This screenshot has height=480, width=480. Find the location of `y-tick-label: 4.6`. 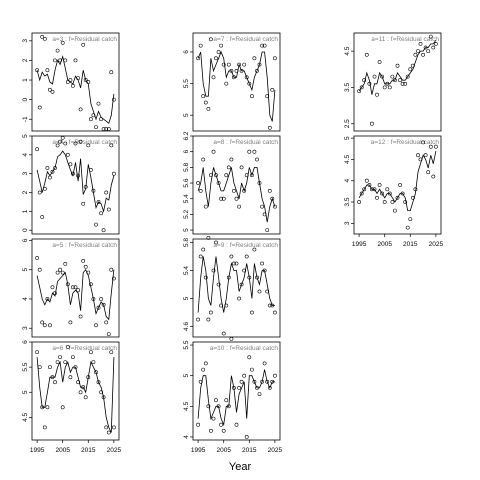

y-tick-label: 4.6 is located at coordinates (186, 326).